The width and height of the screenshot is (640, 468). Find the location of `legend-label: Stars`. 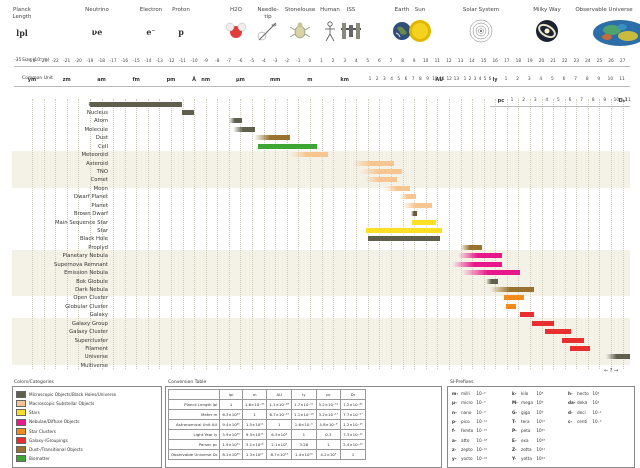

legend-label: Stars is located at coordinates (34, 413).